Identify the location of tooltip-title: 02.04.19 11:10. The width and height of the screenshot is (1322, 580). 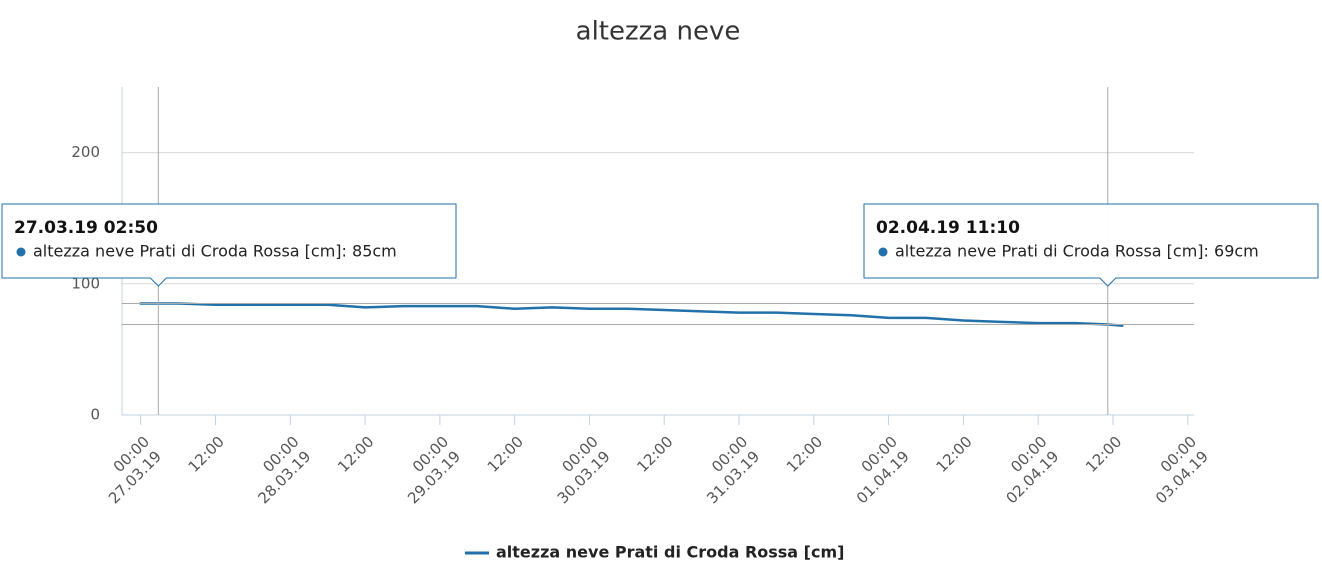
(948, 228).